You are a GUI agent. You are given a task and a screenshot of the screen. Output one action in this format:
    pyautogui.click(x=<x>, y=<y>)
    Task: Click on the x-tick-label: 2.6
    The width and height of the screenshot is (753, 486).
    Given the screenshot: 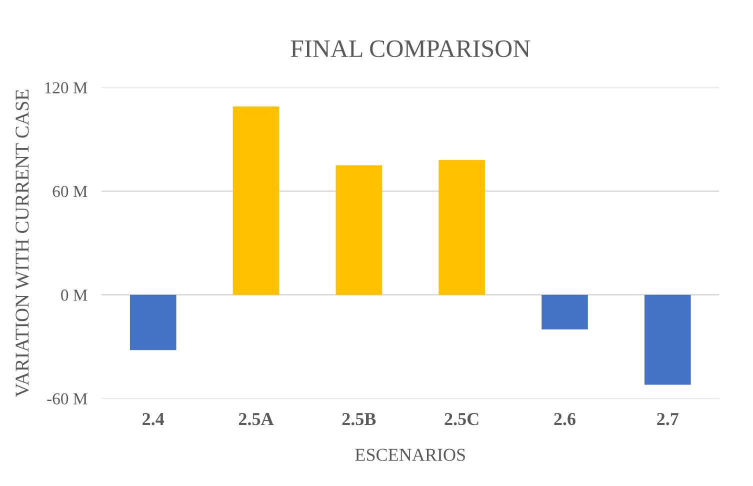 What is the action you would take?
    pyautogui.click(x=565, y=419)
    